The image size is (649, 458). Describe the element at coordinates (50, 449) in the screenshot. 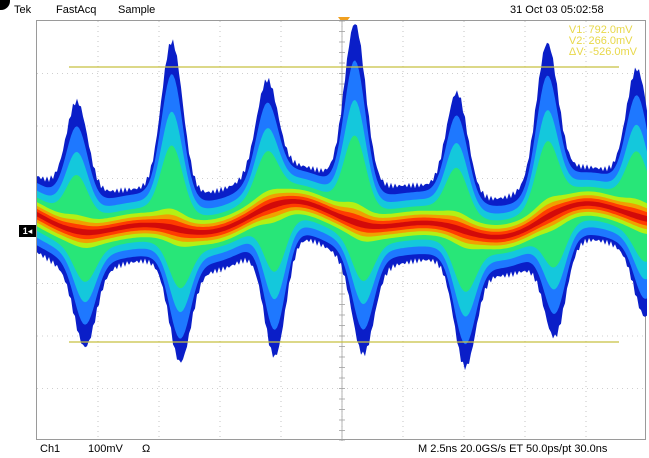

I see `channel-label: Ch1` at that location.